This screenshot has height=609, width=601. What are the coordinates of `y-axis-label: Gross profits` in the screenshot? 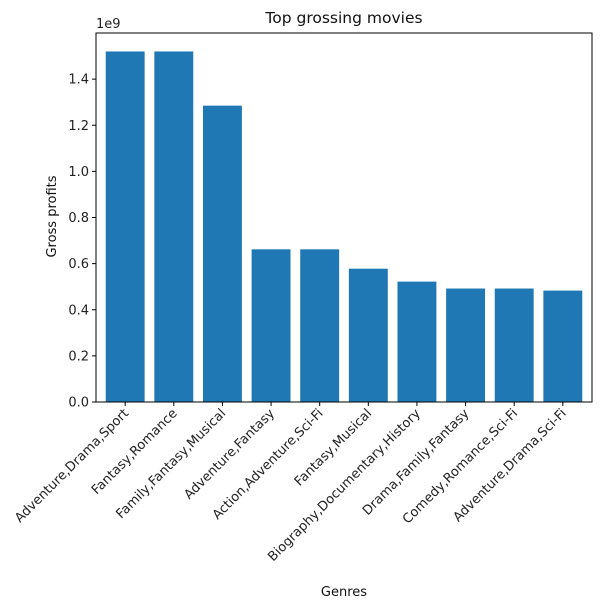 It's located at (52, 216).